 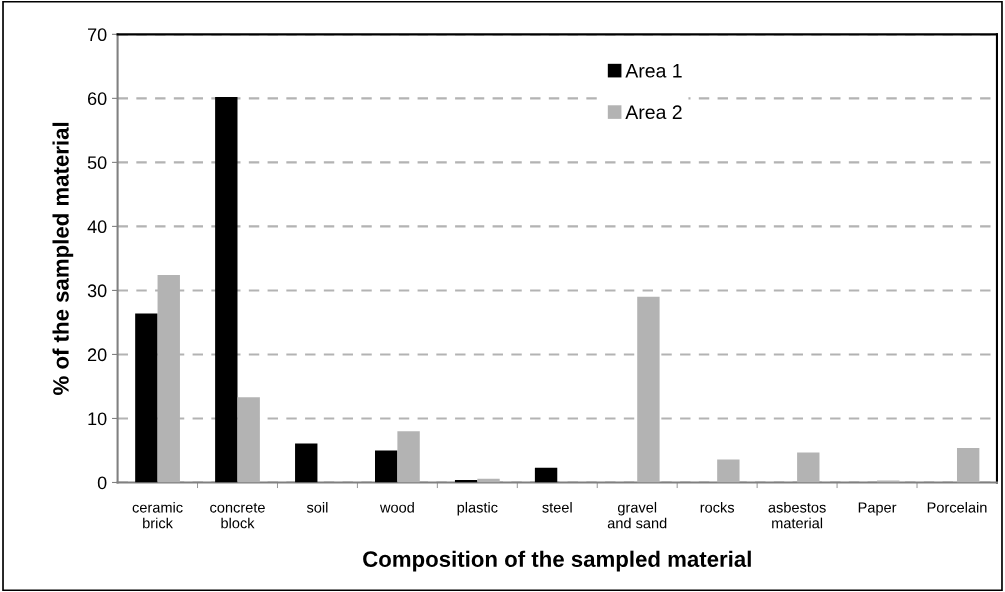 I want to click on x-tick-label: gravel and sand, so click(x=637, y=515).